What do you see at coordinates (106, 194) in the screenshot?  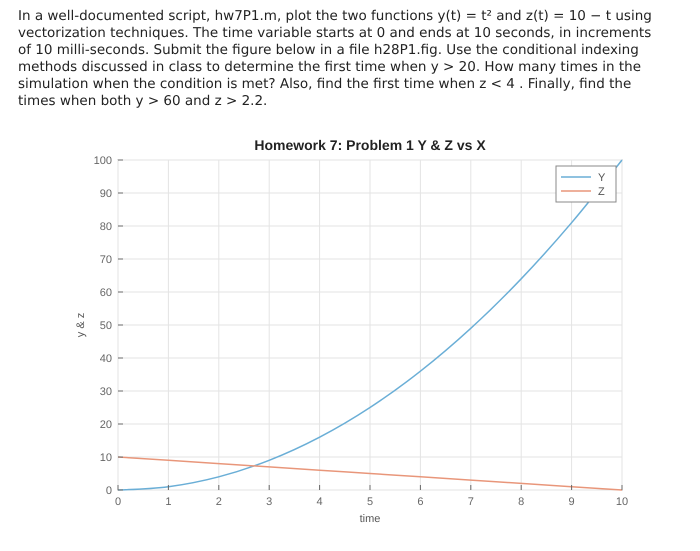 I see `y-tick-label: 90` at bounding box center [106, 194].